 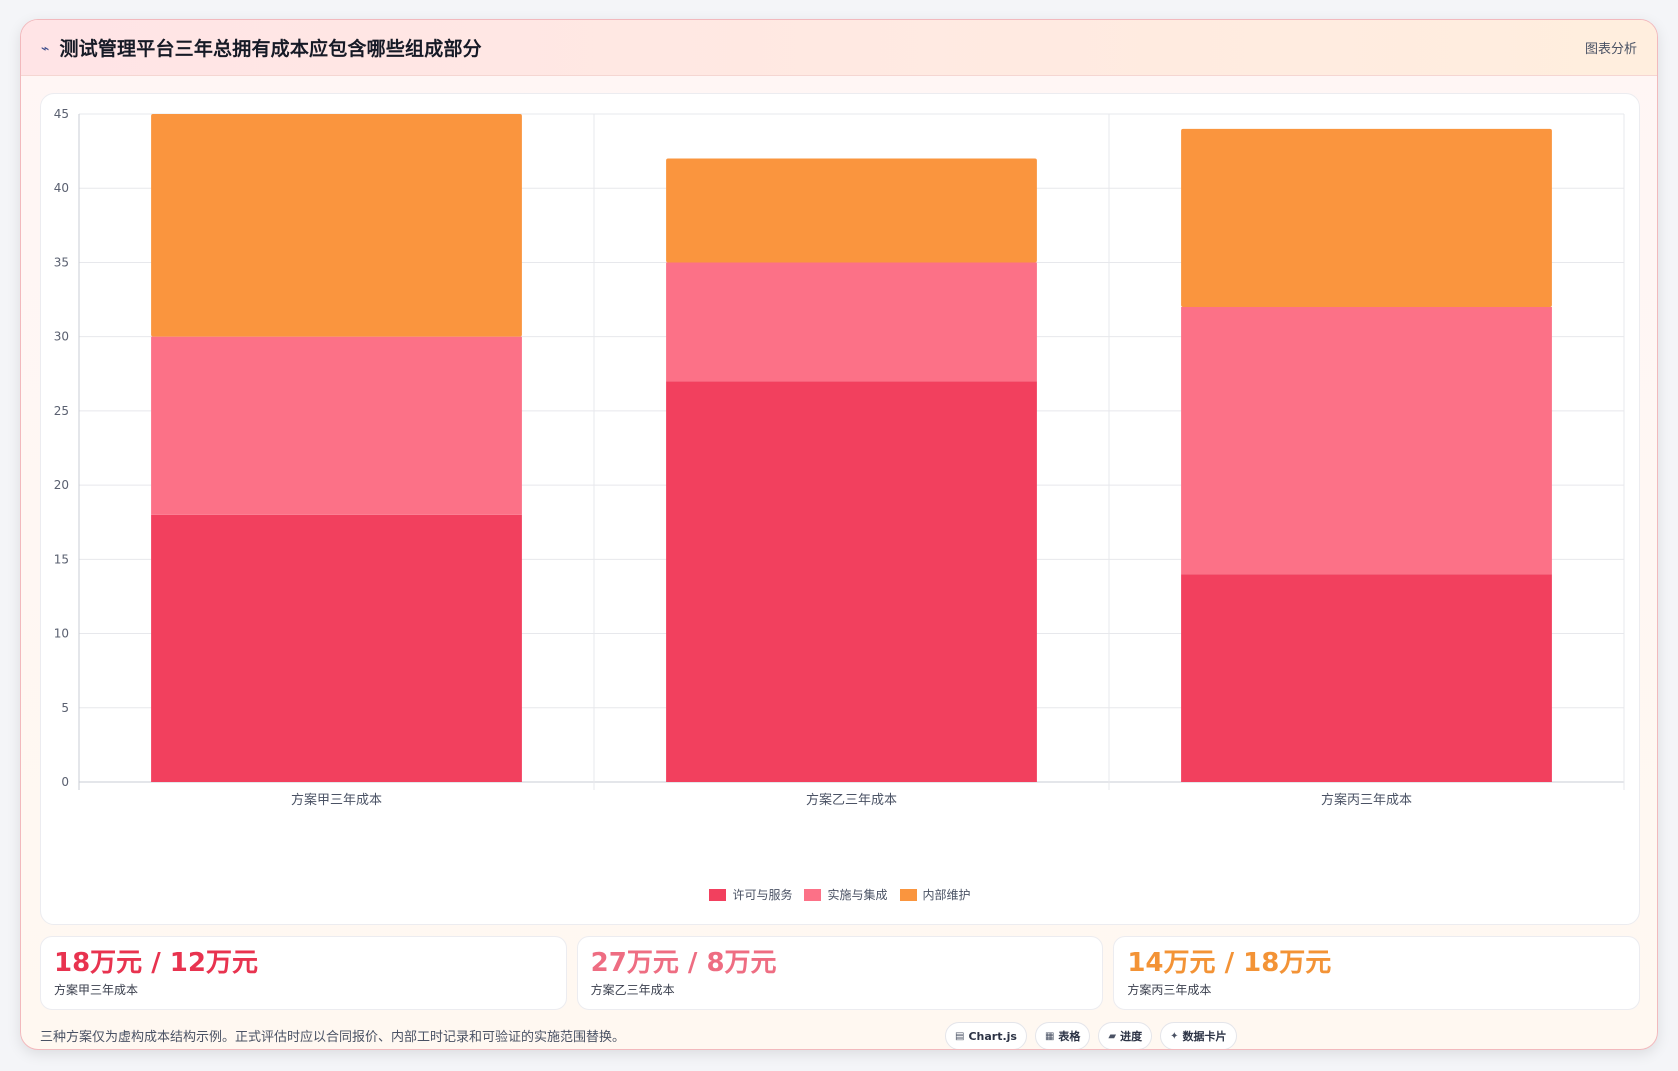 What do you see at coordinates (851, 800) in the screenshot?
I see `x-tick-label: 方案乙三年成本` at bounding box center [851, 800].